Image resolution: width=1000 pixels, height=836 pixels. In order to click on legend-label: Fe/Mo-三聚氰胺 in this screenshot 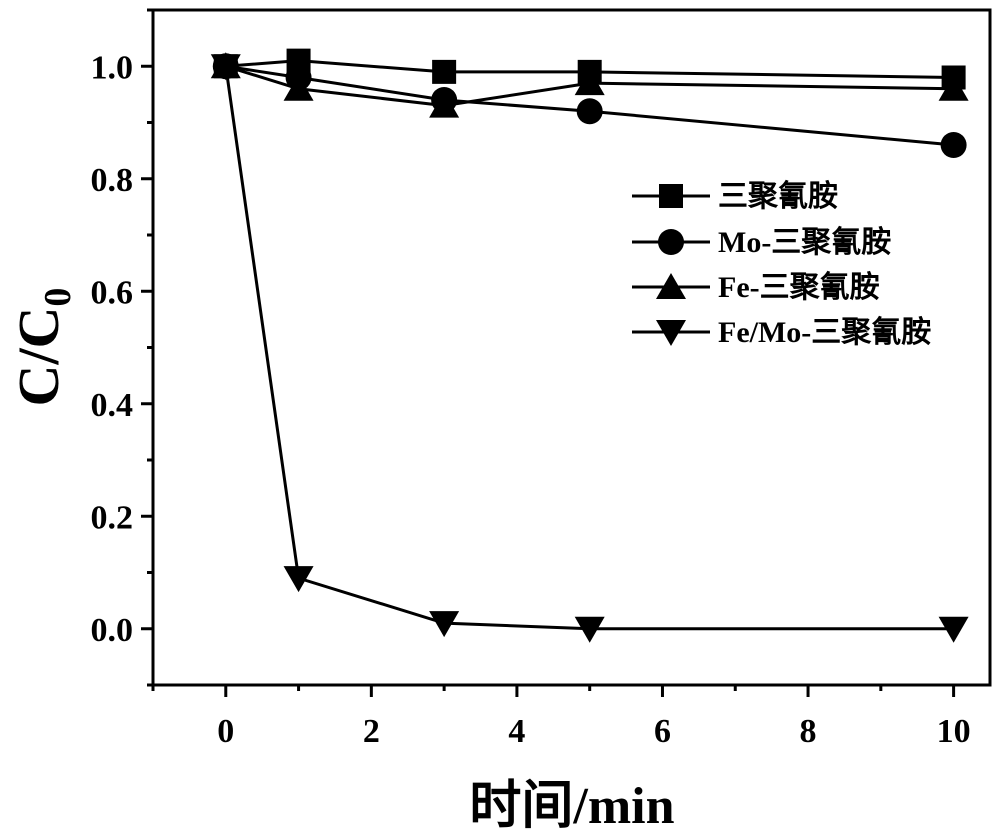, I will do `click(824, 332)`.